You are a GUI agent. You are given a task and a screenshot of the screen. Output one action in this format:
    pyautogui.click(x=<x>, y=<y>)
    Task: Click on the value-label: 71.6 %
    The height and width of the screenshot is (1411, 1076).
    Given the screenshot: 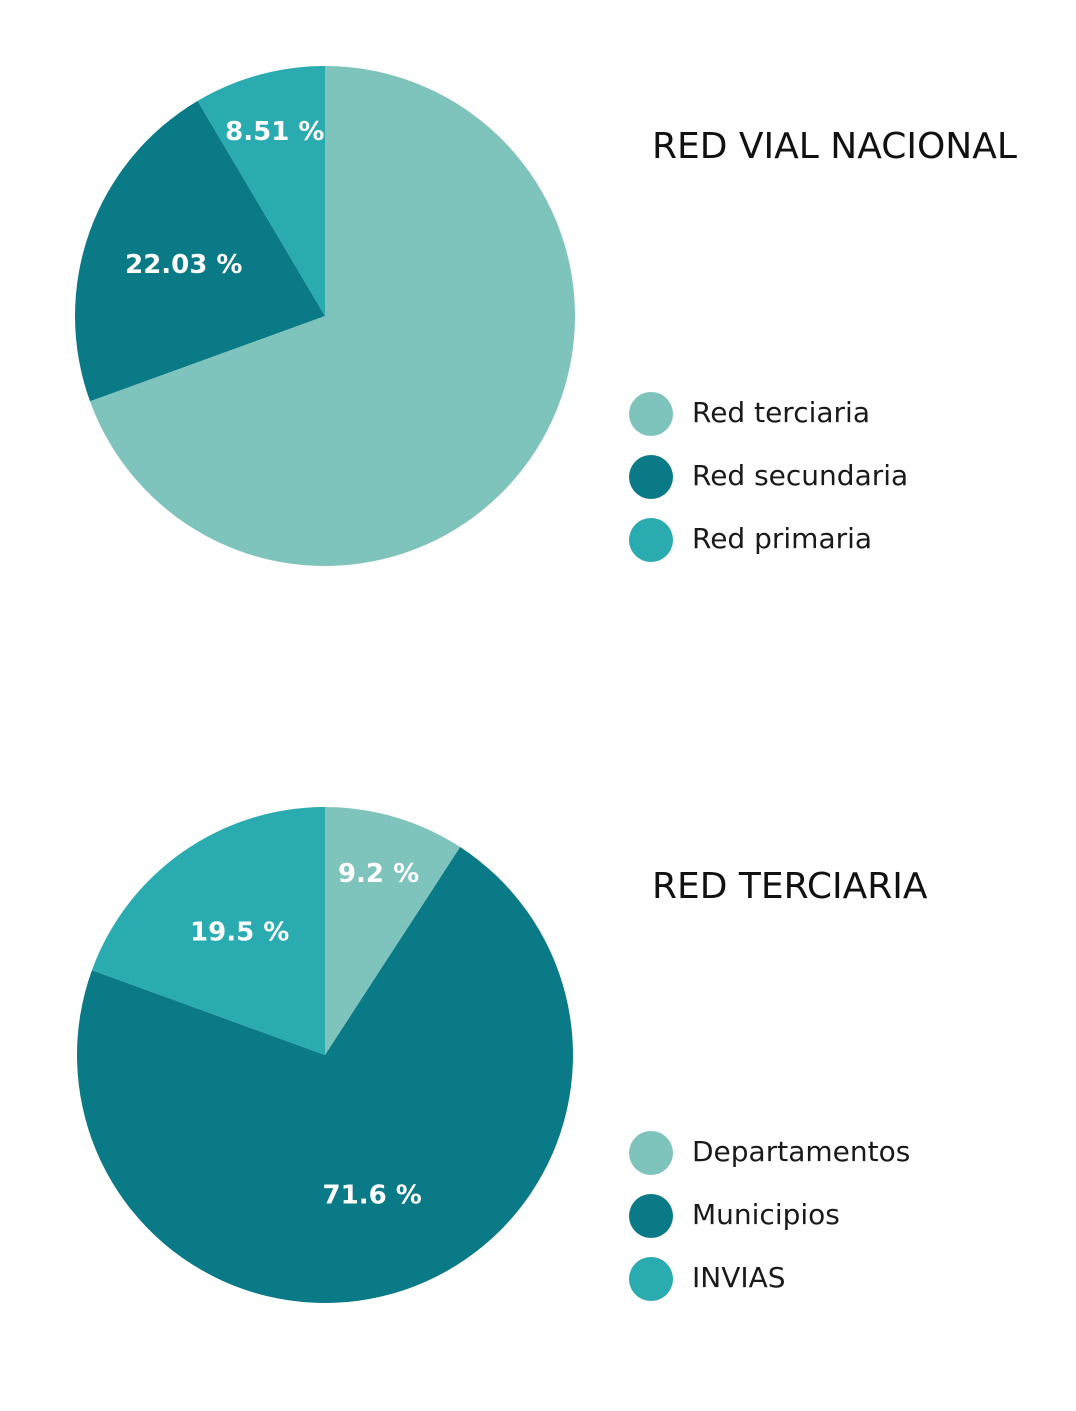 What is the action you would take?
    pyautogui.click(x=372, y=1196)
    